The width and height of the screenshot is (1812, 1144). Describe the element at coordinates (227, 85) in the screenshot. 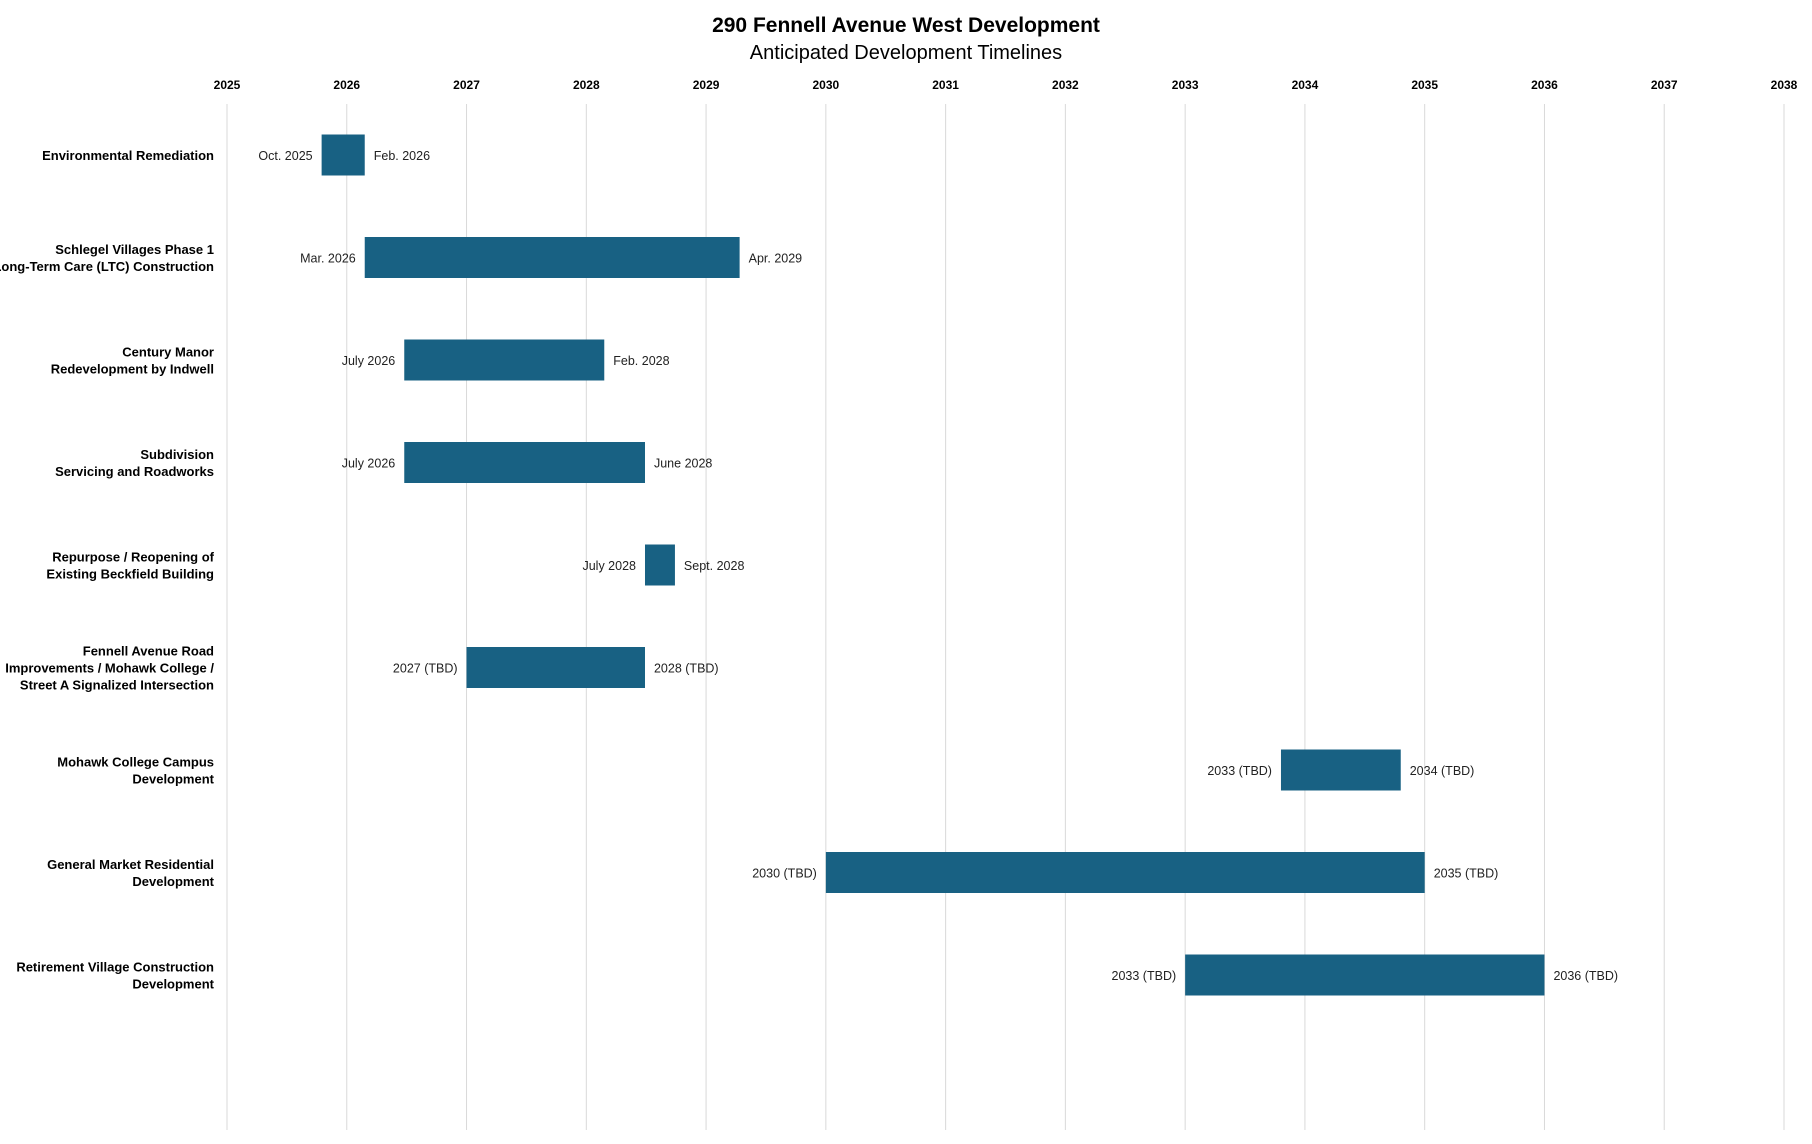

I see `year-tick-label: 2025` at that location.